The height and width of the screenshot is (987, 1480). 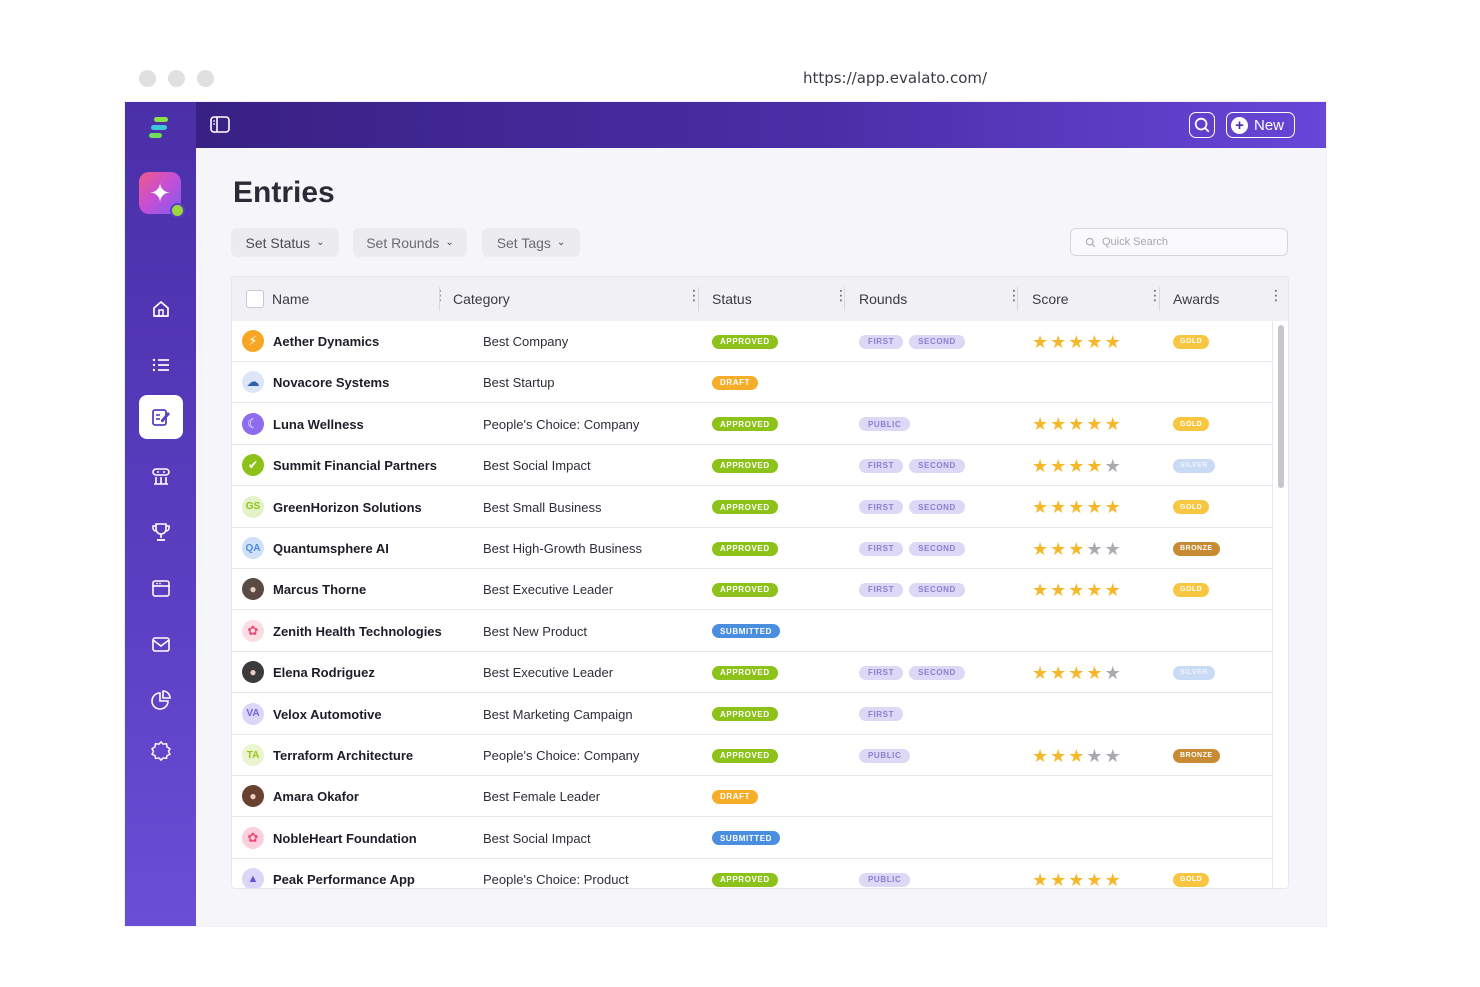 What do you see at coordinates (161, 532) in the screenshot?
I see `sidebar-item-trophy` at bounding box center [161, 532].